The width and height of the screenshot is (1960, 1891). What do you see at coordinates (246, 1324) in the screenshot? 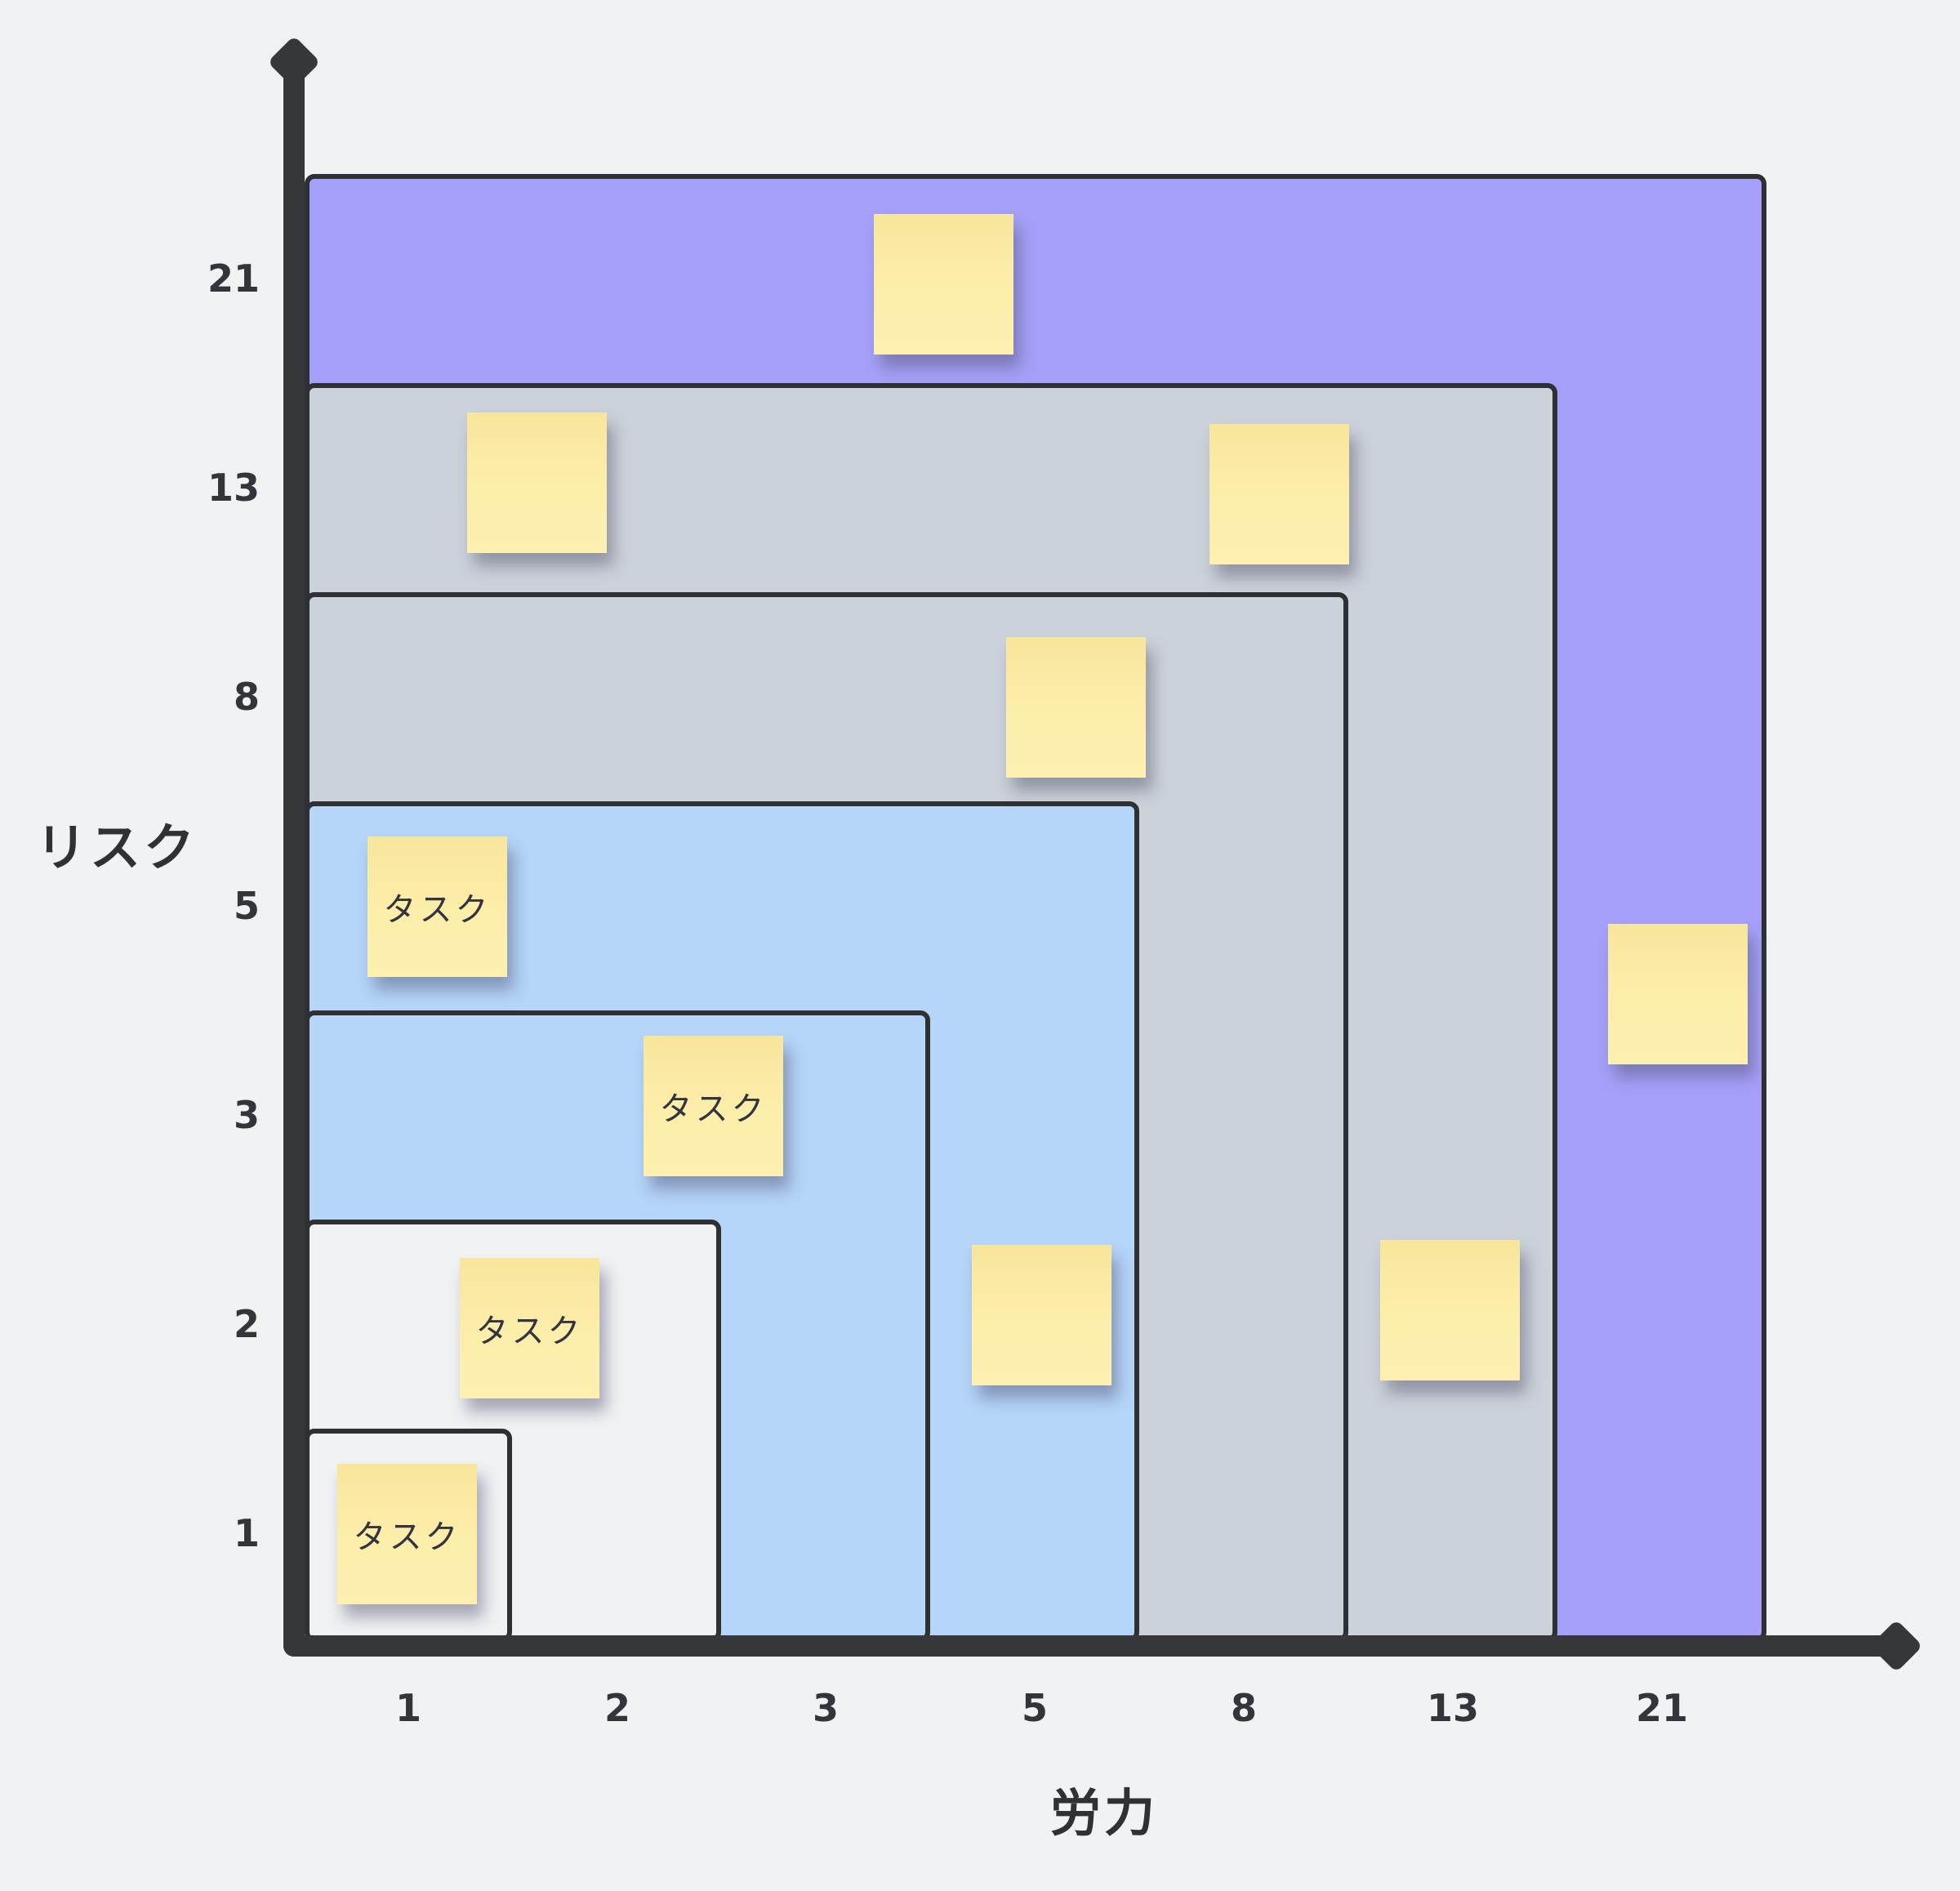
I see `y-tick-2: 2` at bounding box center [246, 1324].